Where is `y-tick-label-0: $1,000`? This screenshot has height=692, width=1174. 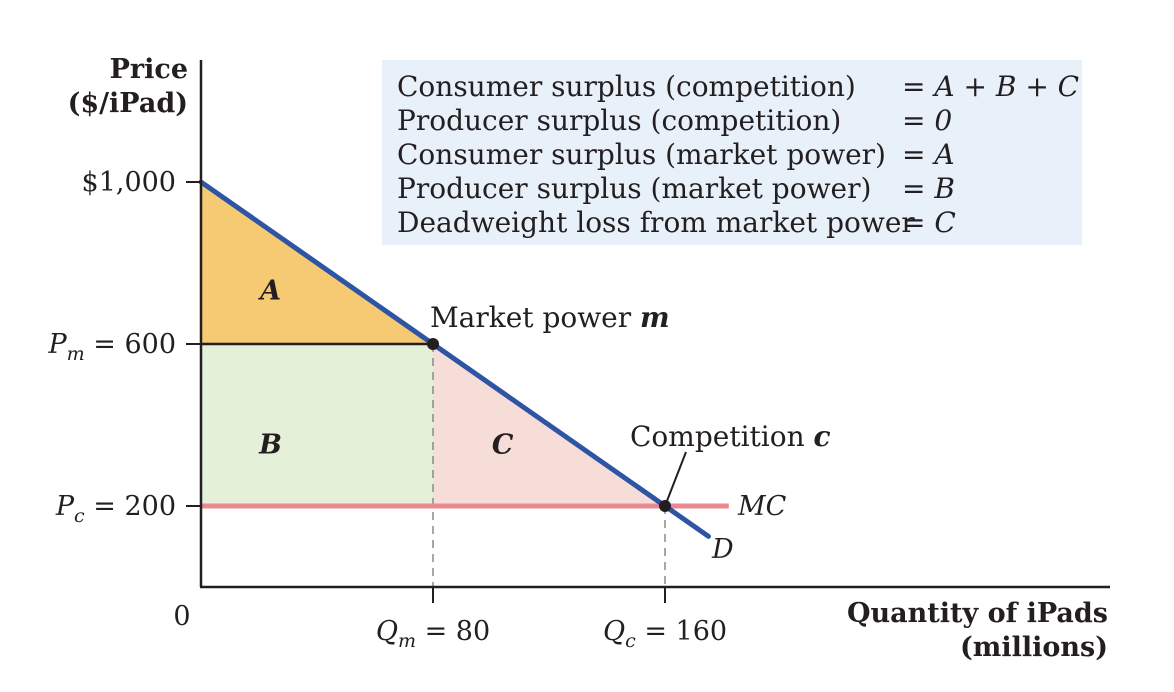 y-tick-label-0: $1,000 is located at coordinates (129, 182).